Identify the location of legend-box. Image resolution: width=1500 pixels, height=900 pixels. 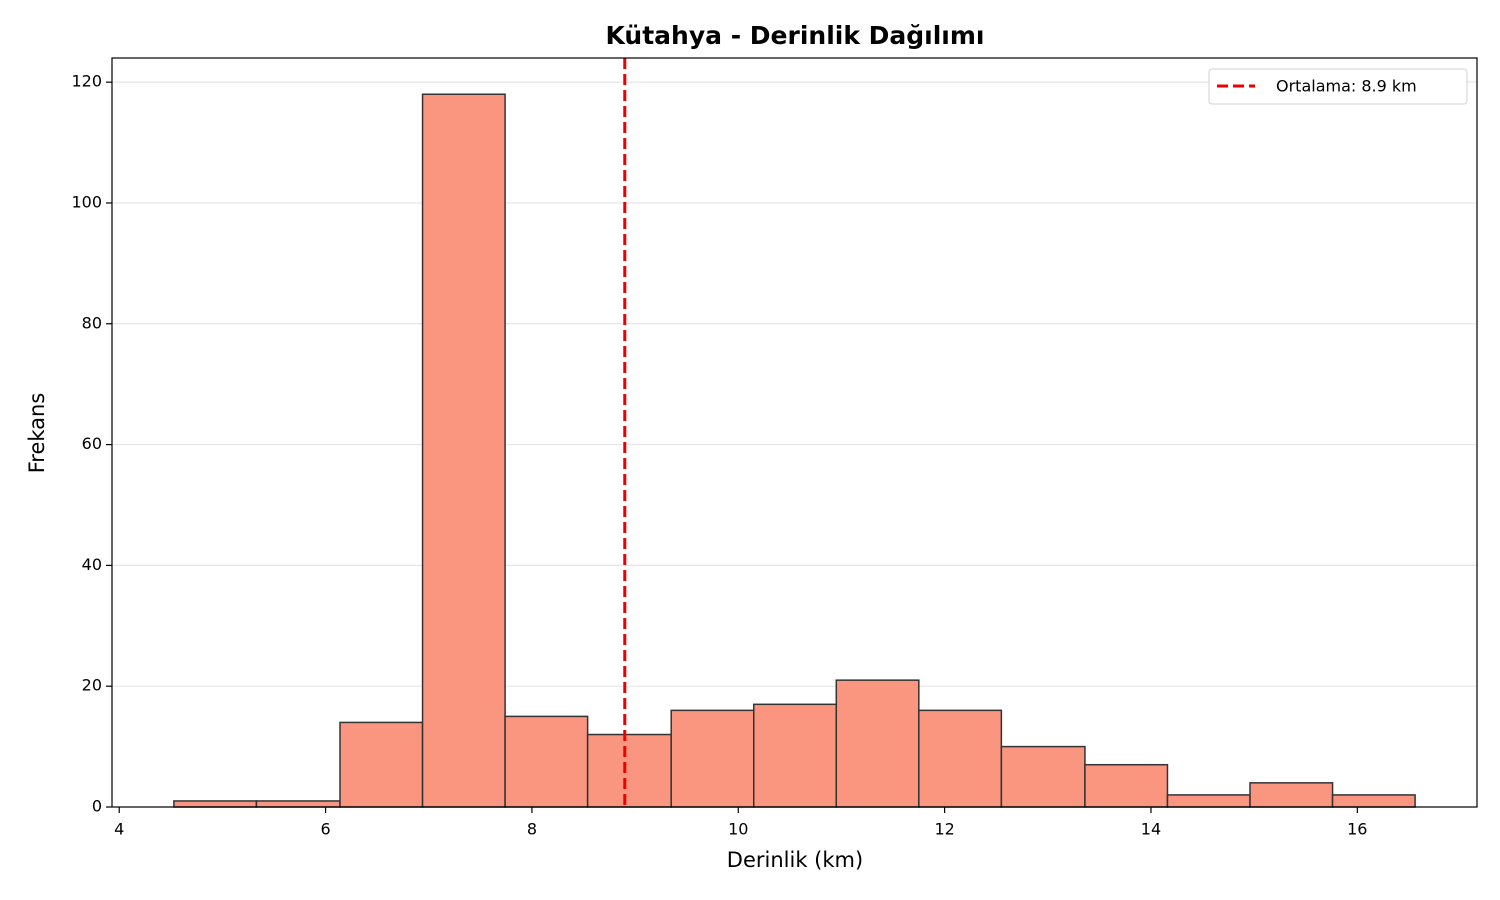
(1338, 86).